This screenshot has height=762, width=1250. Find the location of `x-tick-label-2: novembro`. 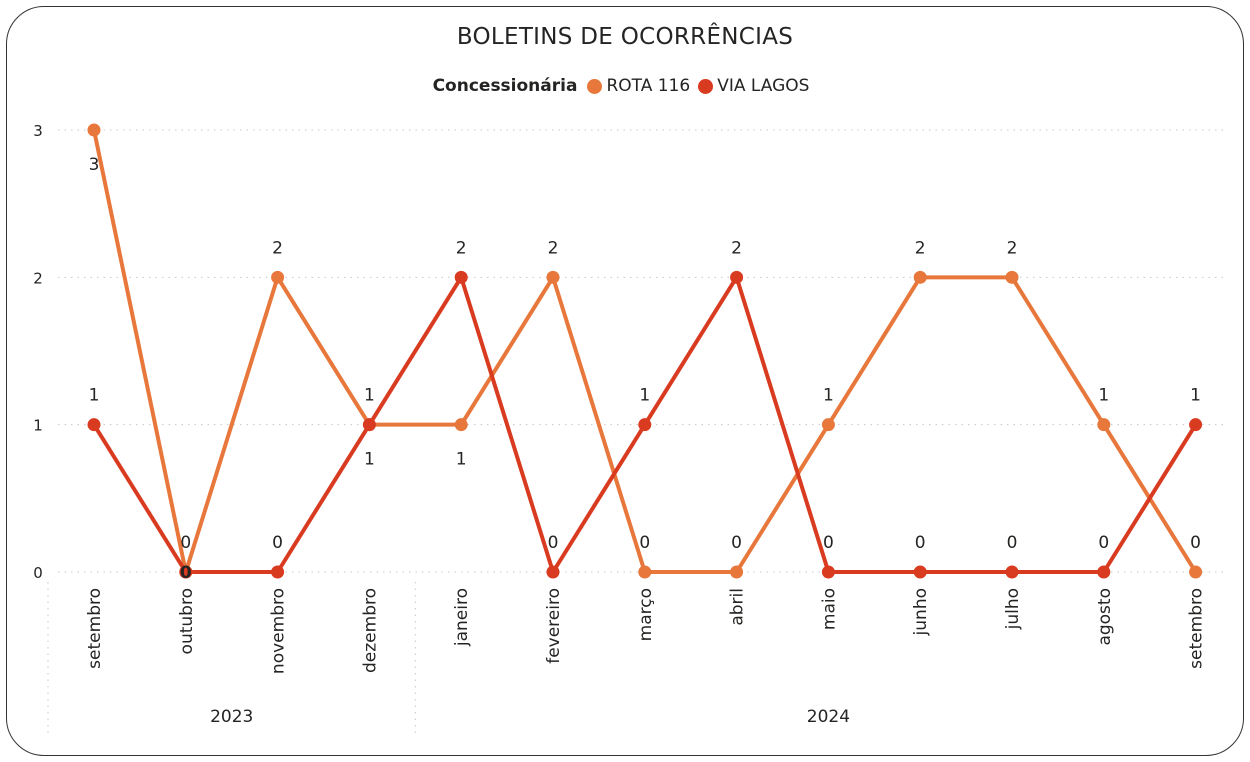

x-tick-label-2: novembro is located at coordinates (279, 631).